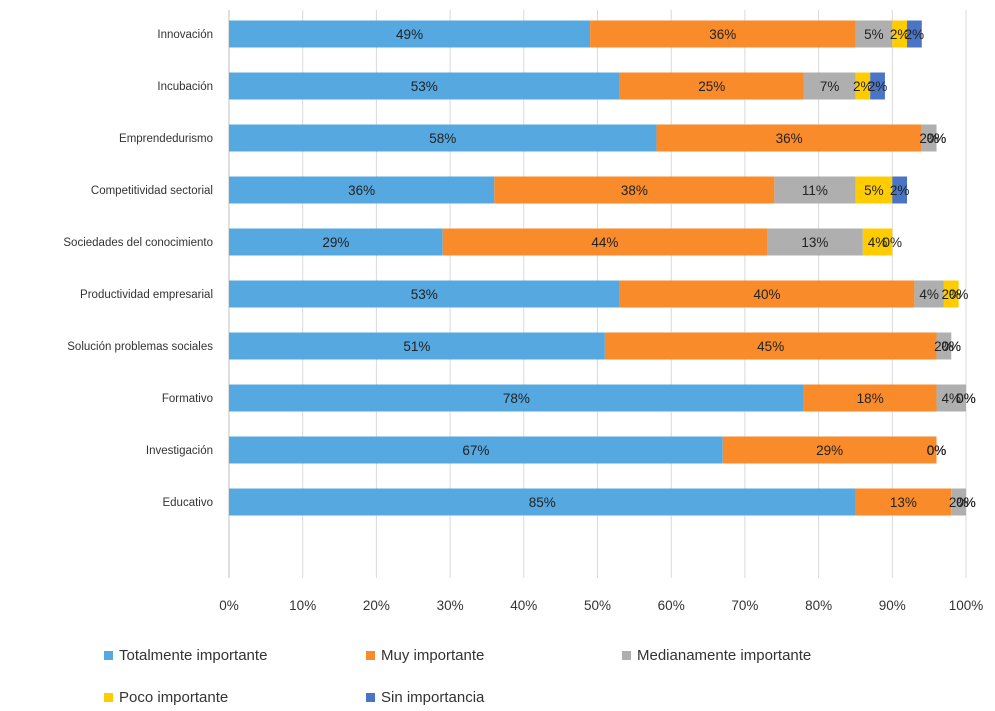 The image size is (995, 711). What do you see at coordinates (433, 655) in the screenshot?
I see `legend-label: Muy importante` at bounding box center [433, 655].